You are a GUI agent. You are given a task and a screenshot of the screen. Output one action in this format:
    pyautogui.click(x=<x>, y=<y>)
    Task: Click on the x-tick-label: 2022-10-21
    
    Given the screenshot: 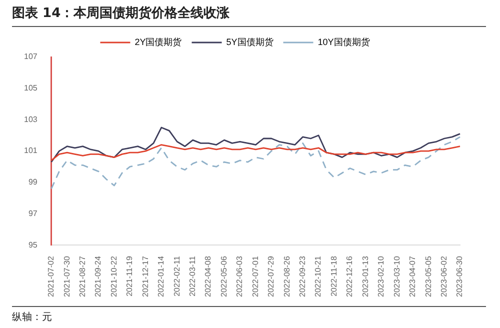 What is the action you would take?
    pyautogui.click(x=318, y=276)
    